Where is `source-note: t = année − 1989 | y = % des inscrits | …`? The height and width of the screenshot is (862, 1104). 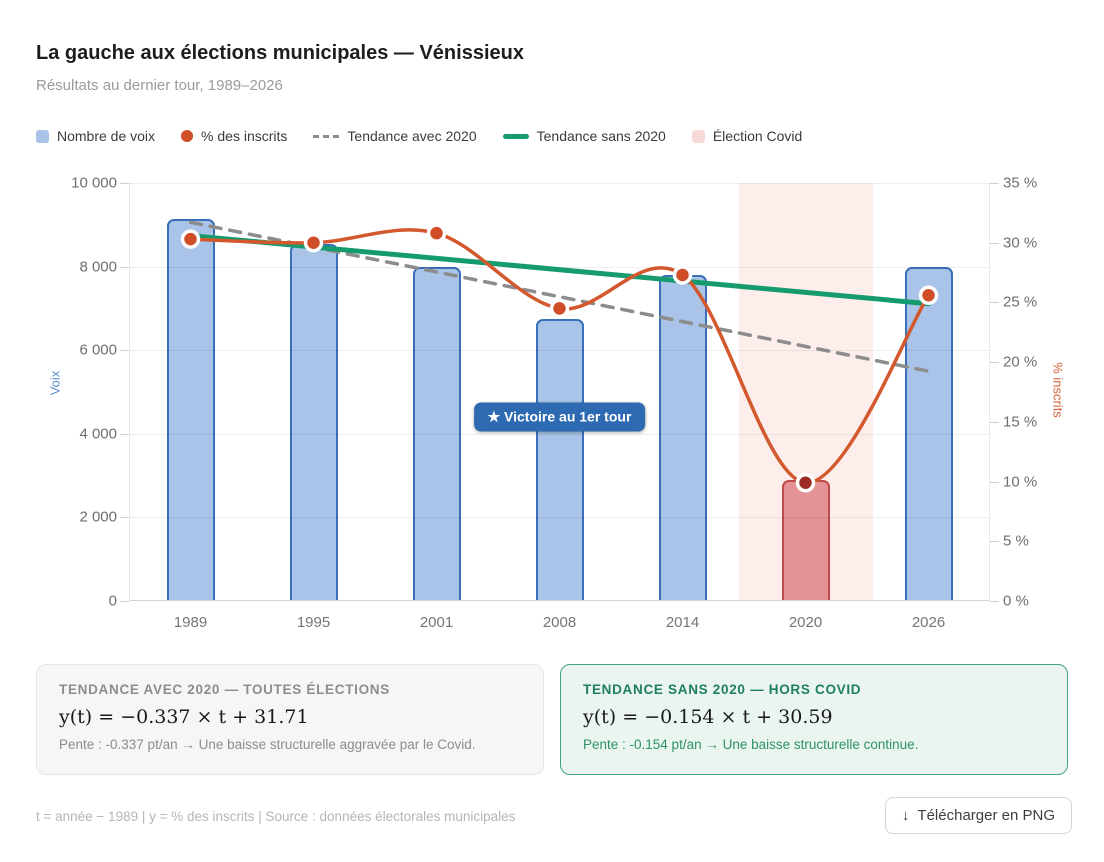 source-note: t = année − 1989 | y = % des inscrits | … is located at coordinates (276, 816).